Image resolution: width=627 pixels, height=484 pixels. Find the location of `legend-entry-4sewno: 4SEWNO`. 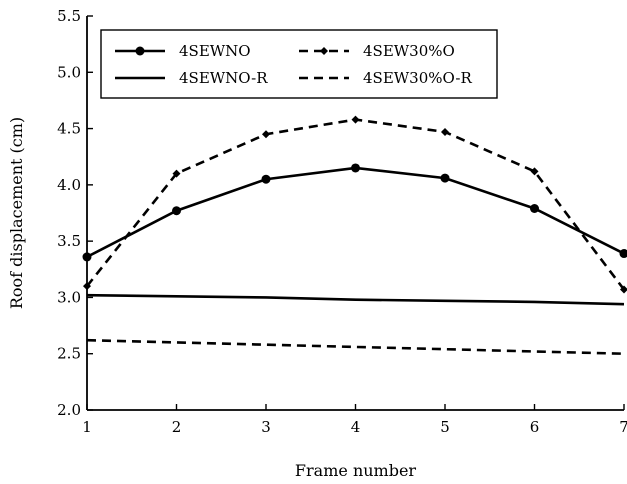

legend-entry-4sewno: 4SEWNO is located at coordinates (183, 51).